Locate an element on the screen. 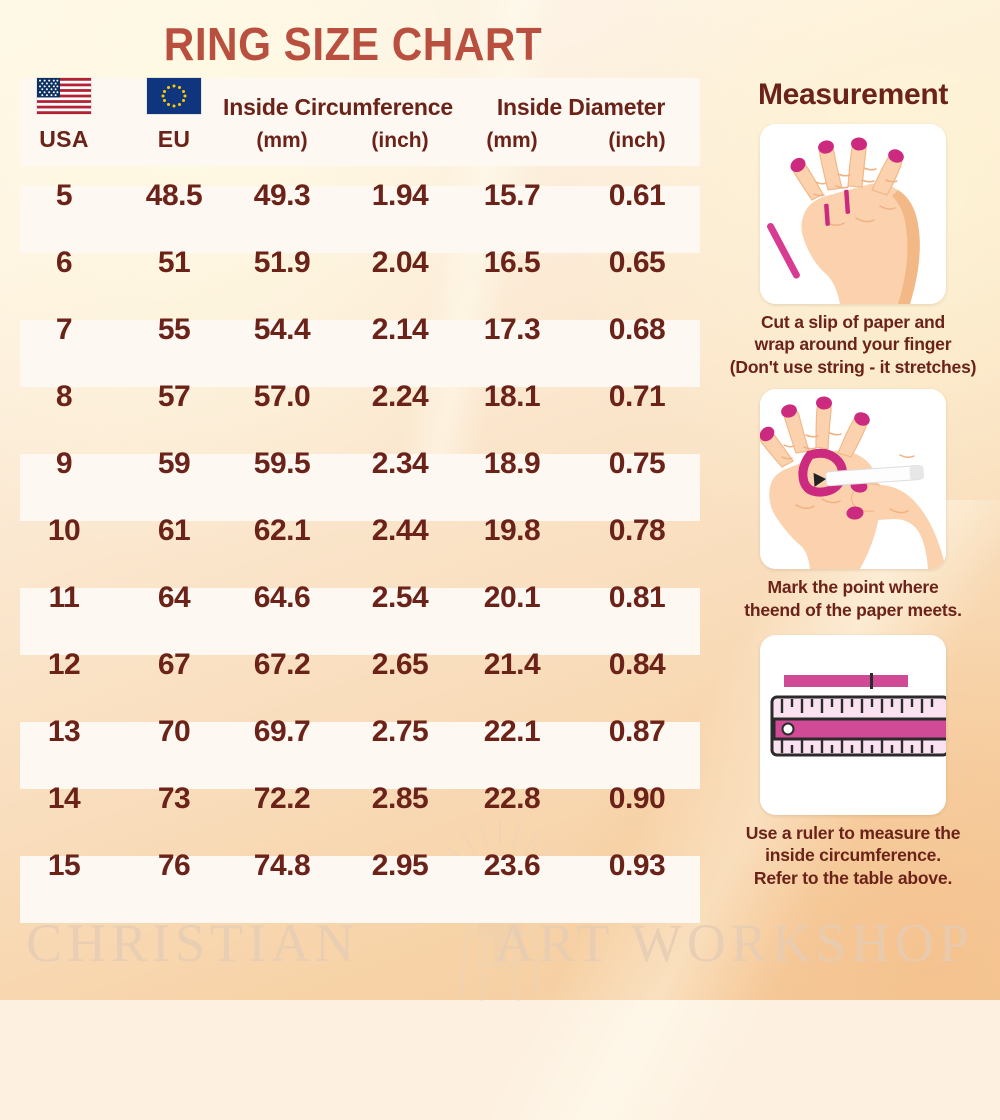 The height and width of the screenshot is (1120, 1000). eu-flag-icon is located at coordinates (174, 96).